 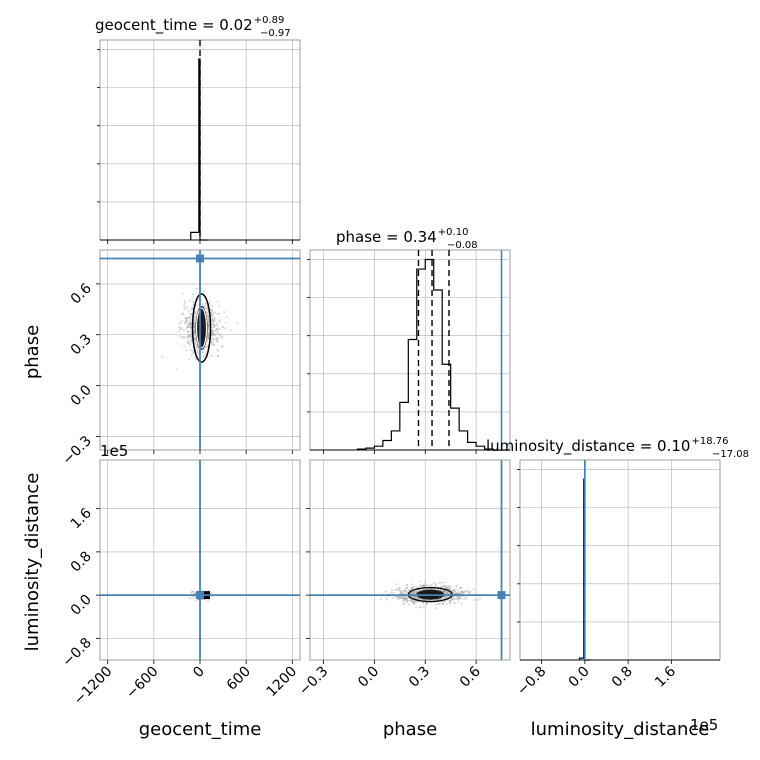 I want to click on x-tick-label: −0.8, so click(x=531, y=681).